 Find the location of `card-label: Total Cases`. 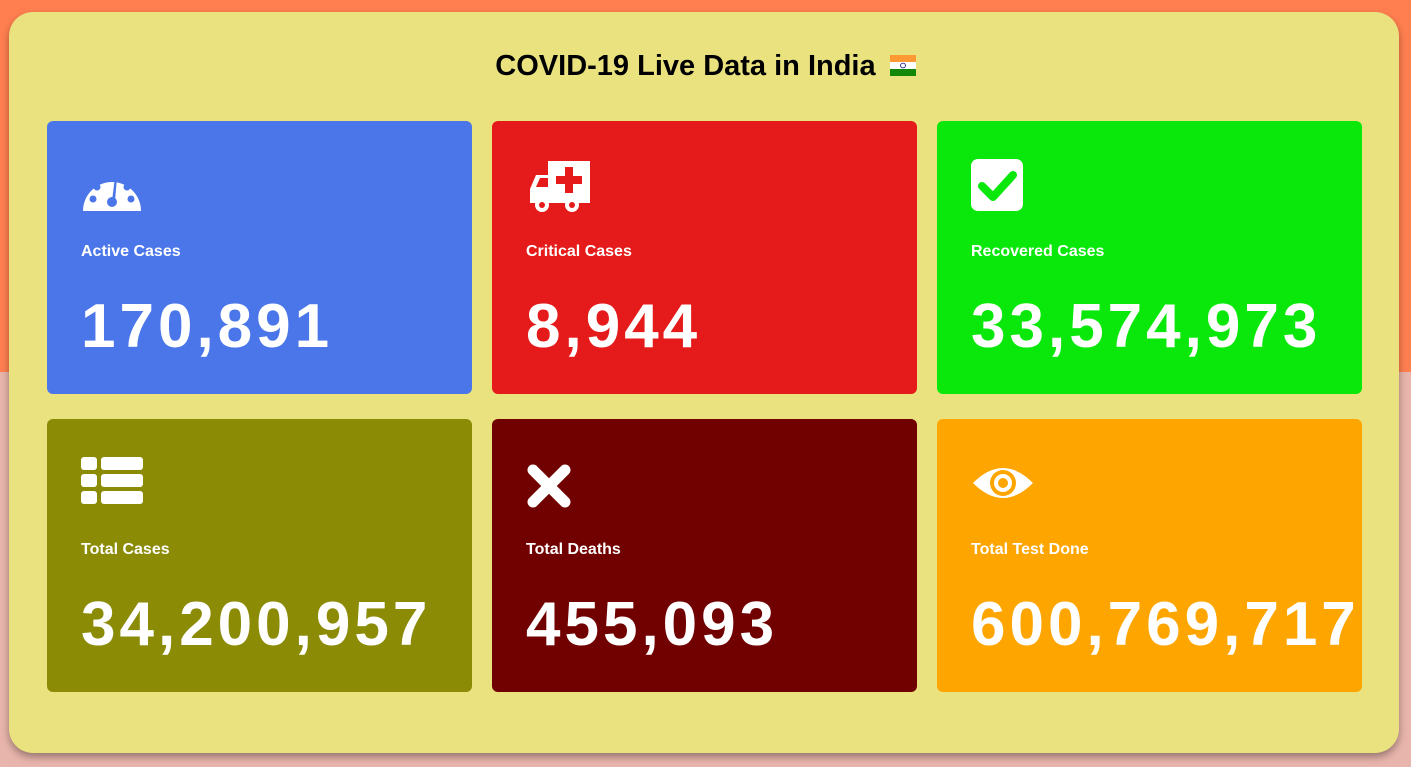

card-label: Total Cases is located at coordinates (125, 549).